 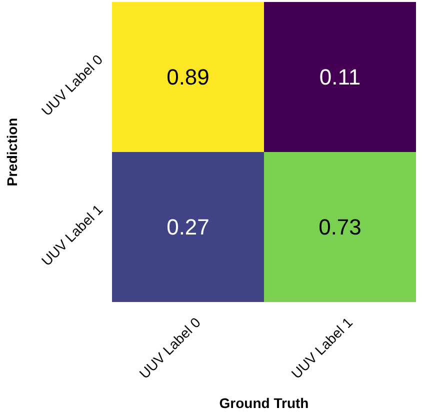 What do you see at coordinates (340, 227) in the screenshot?
I see `data-label: 0.73` at bounding box center [340, 227].